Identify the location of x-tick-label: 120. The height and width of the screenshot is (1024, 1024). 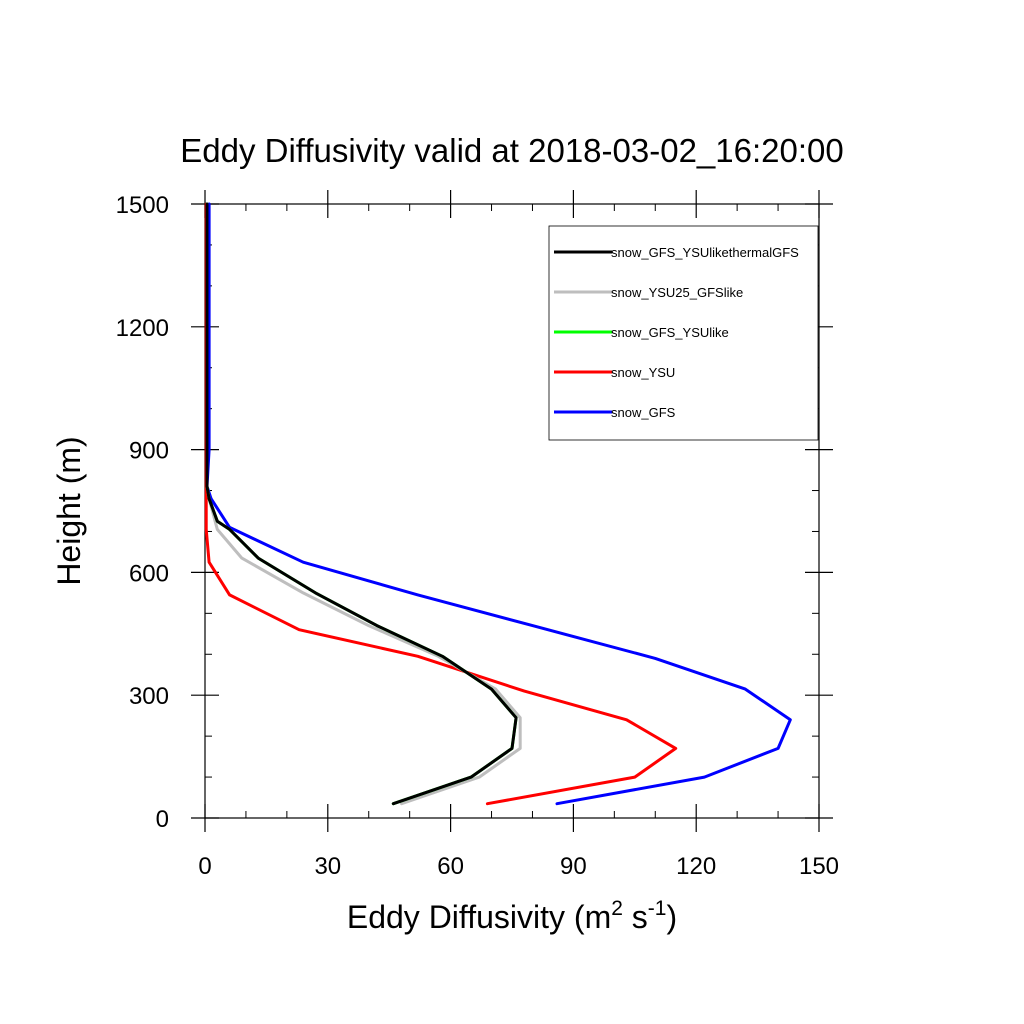
(696, 866).